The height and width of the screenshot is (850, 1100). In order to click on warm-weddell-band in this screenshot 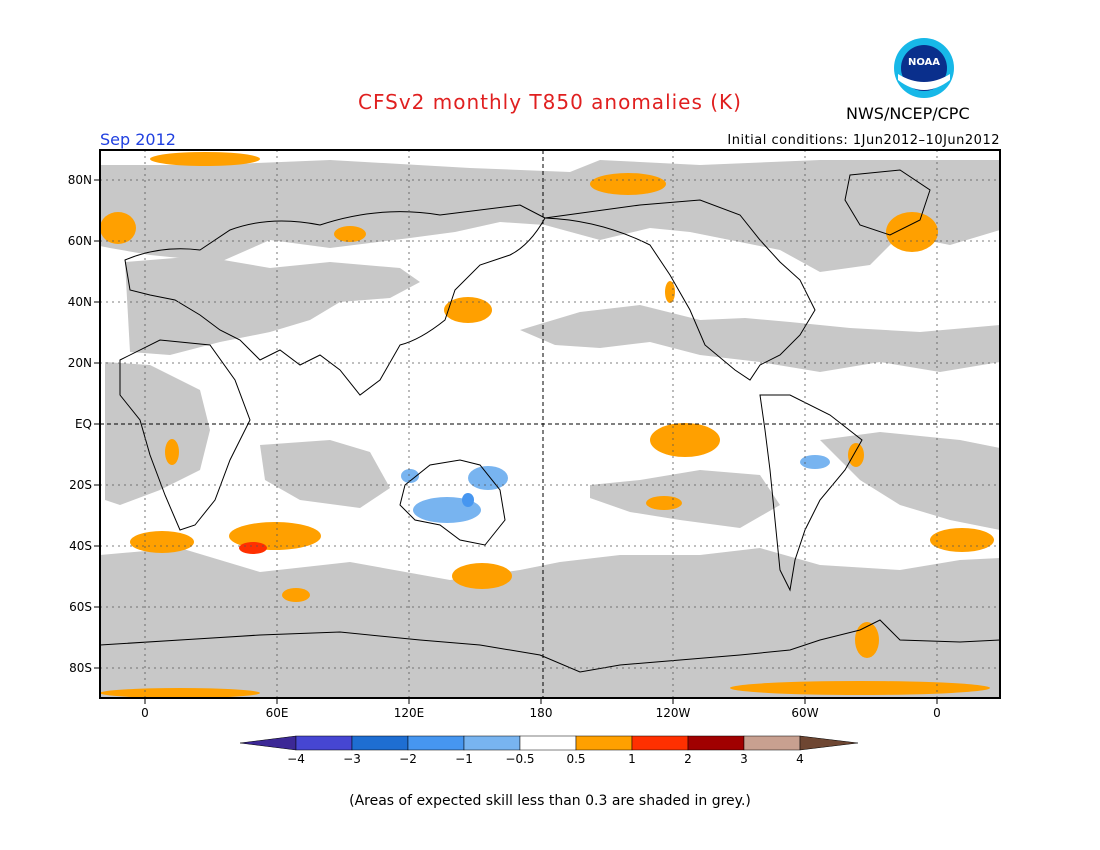, I will do `click(860, 688)`.